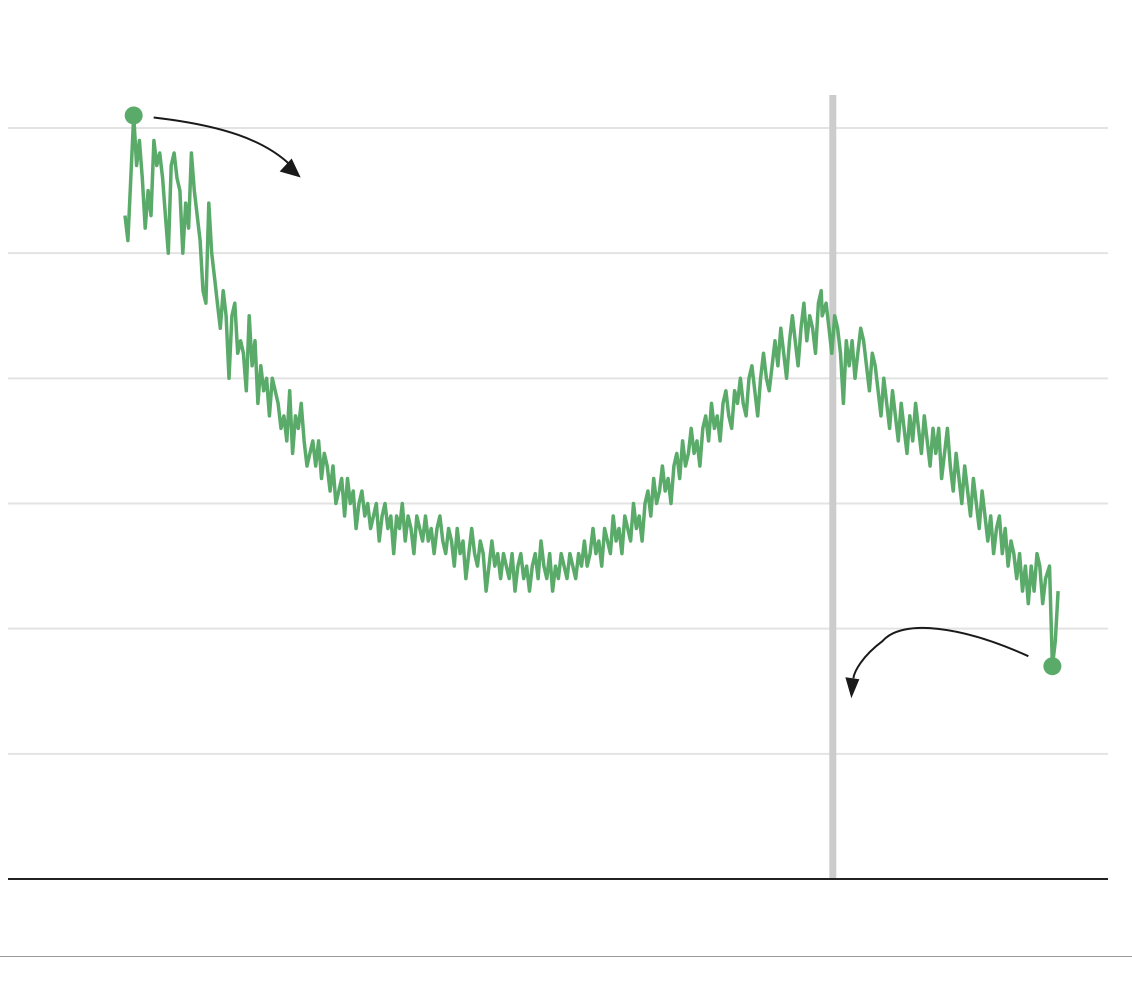  Describe the element at coordinates (852, 688) in the screenshot. I see `arrow-from-low-head` at that location.